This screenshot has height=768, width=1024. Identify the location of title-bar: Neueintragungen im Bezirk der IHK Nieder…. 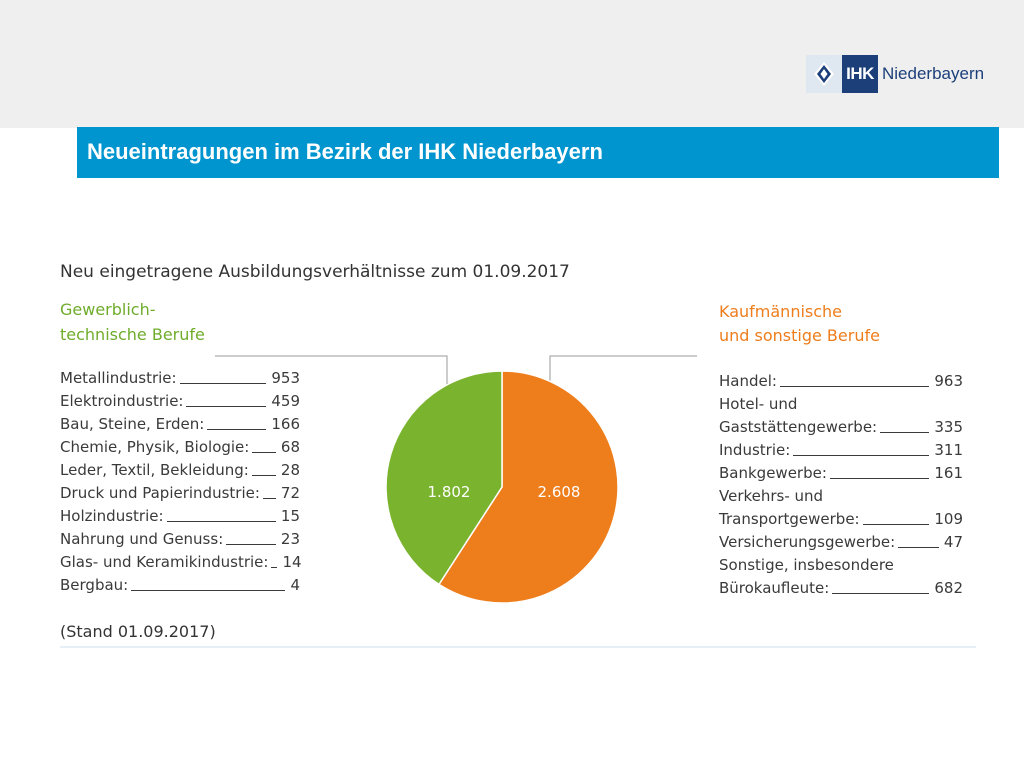
(538, 152).